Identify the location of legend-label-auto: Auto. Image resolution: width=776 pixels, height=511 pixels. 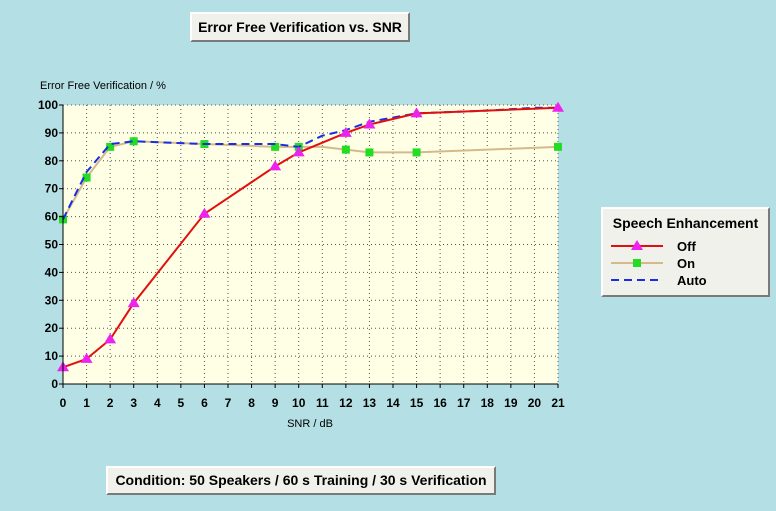
(692, 280).